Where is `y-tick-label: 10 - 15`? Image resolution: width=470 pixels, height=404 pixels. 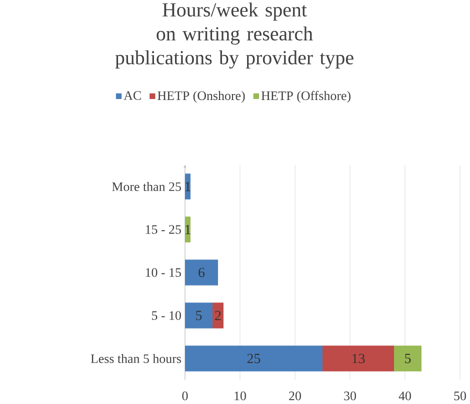
y-tick-label: 10 - 15 is located at coordinates (163, 272).